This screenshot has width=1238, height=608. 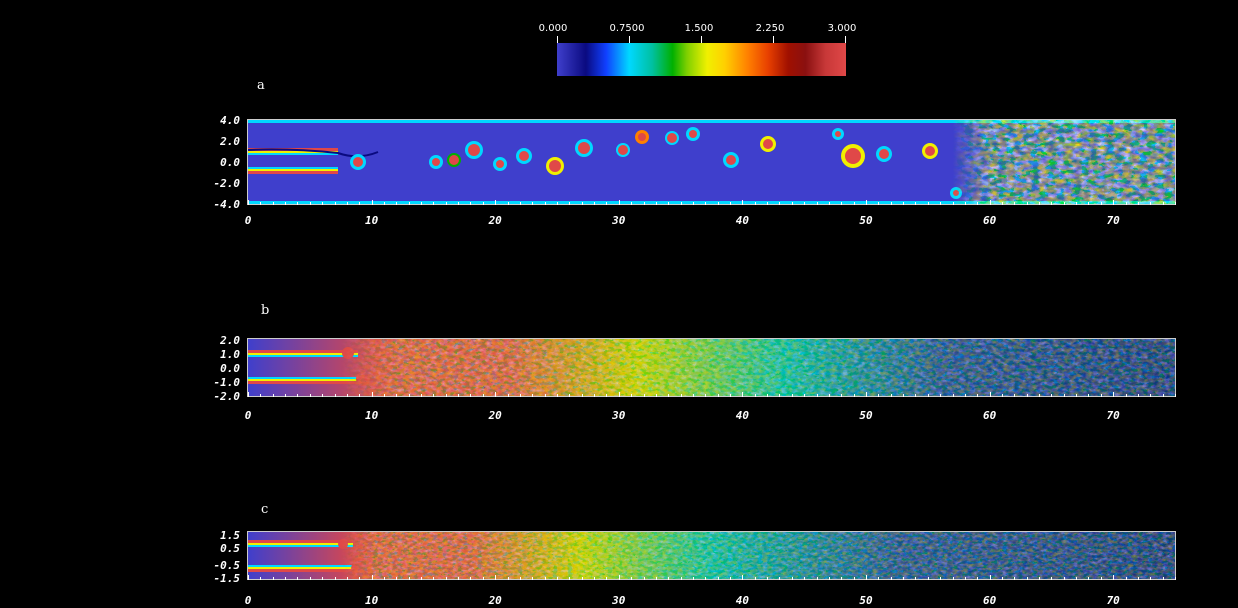 I want to click on panel-b-y-label: -1.0, so click(x=227, y=382).